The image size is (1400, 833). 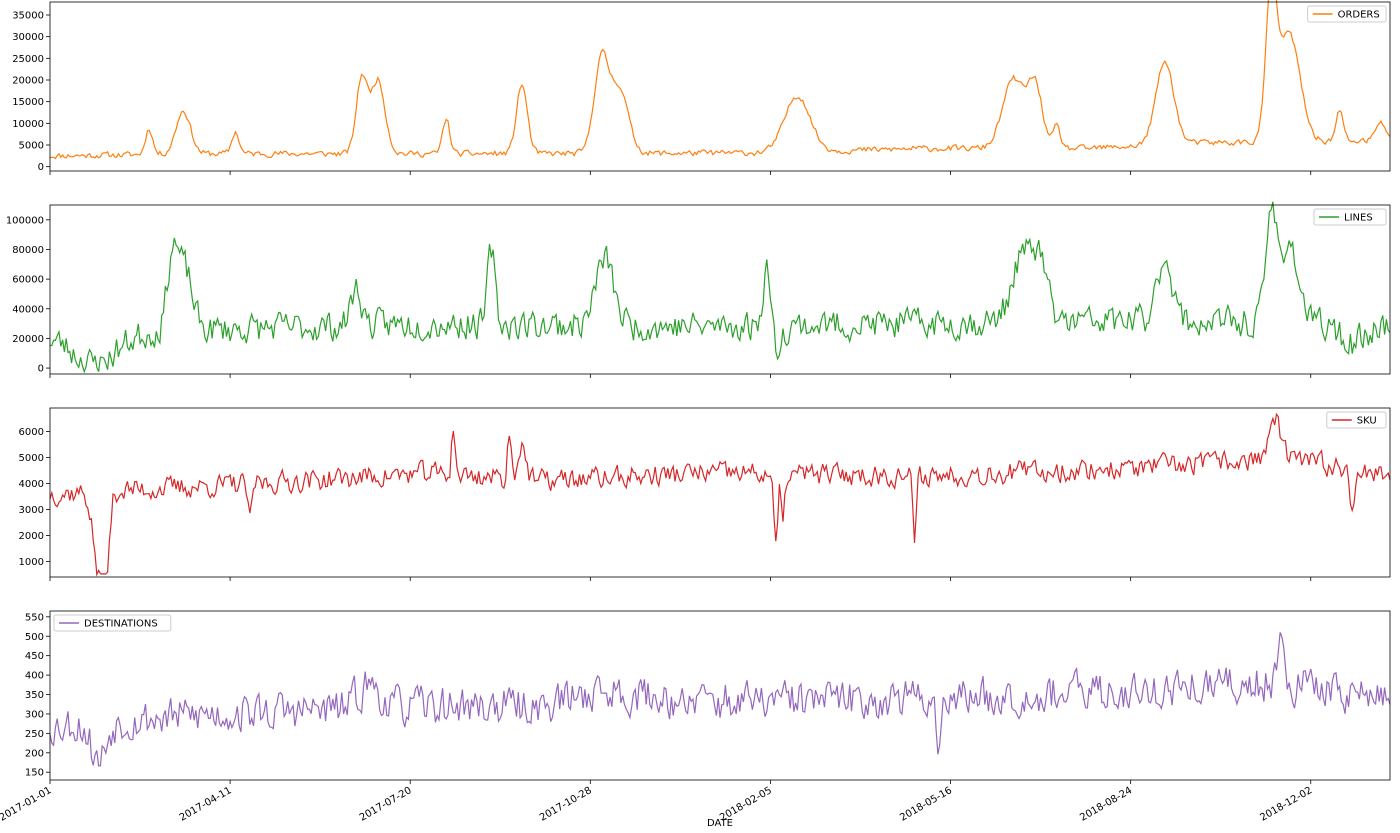 I want to click on x-tick-label: 2017-01-01, so click(x=27, y=804).